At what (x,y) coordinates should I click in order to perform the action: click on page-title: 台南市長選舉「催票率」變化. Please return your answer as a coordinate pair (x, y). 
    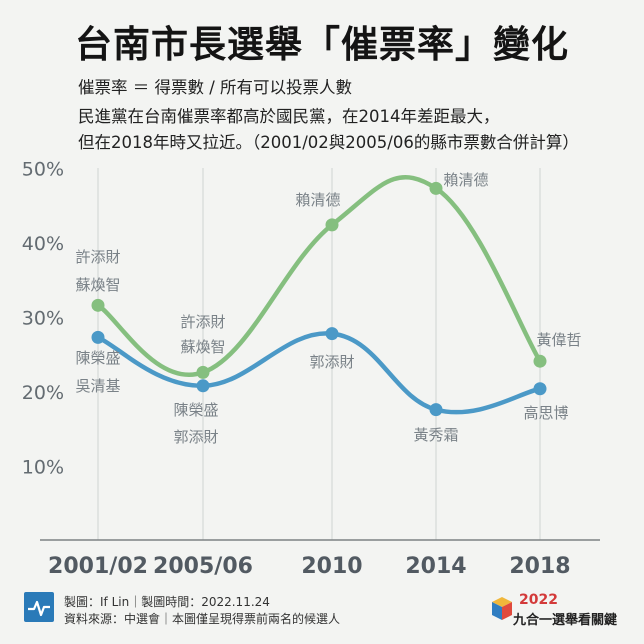
    Looking at the image, I should click on (322, 44).